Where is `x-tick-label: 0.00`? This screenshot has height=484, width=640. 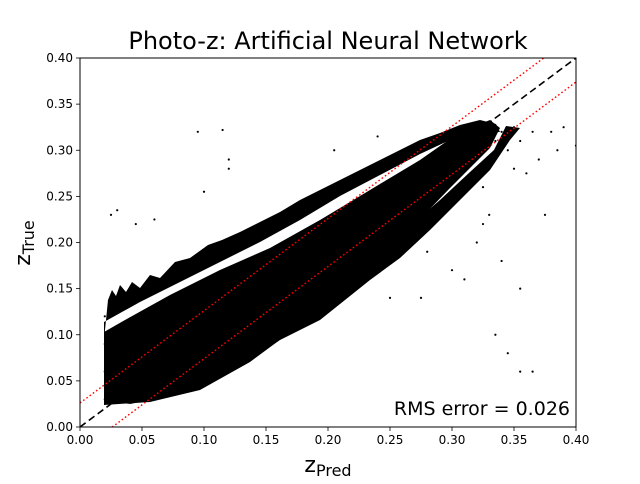
x-tick-label: 0.00 is located at coordinates (80, 440).